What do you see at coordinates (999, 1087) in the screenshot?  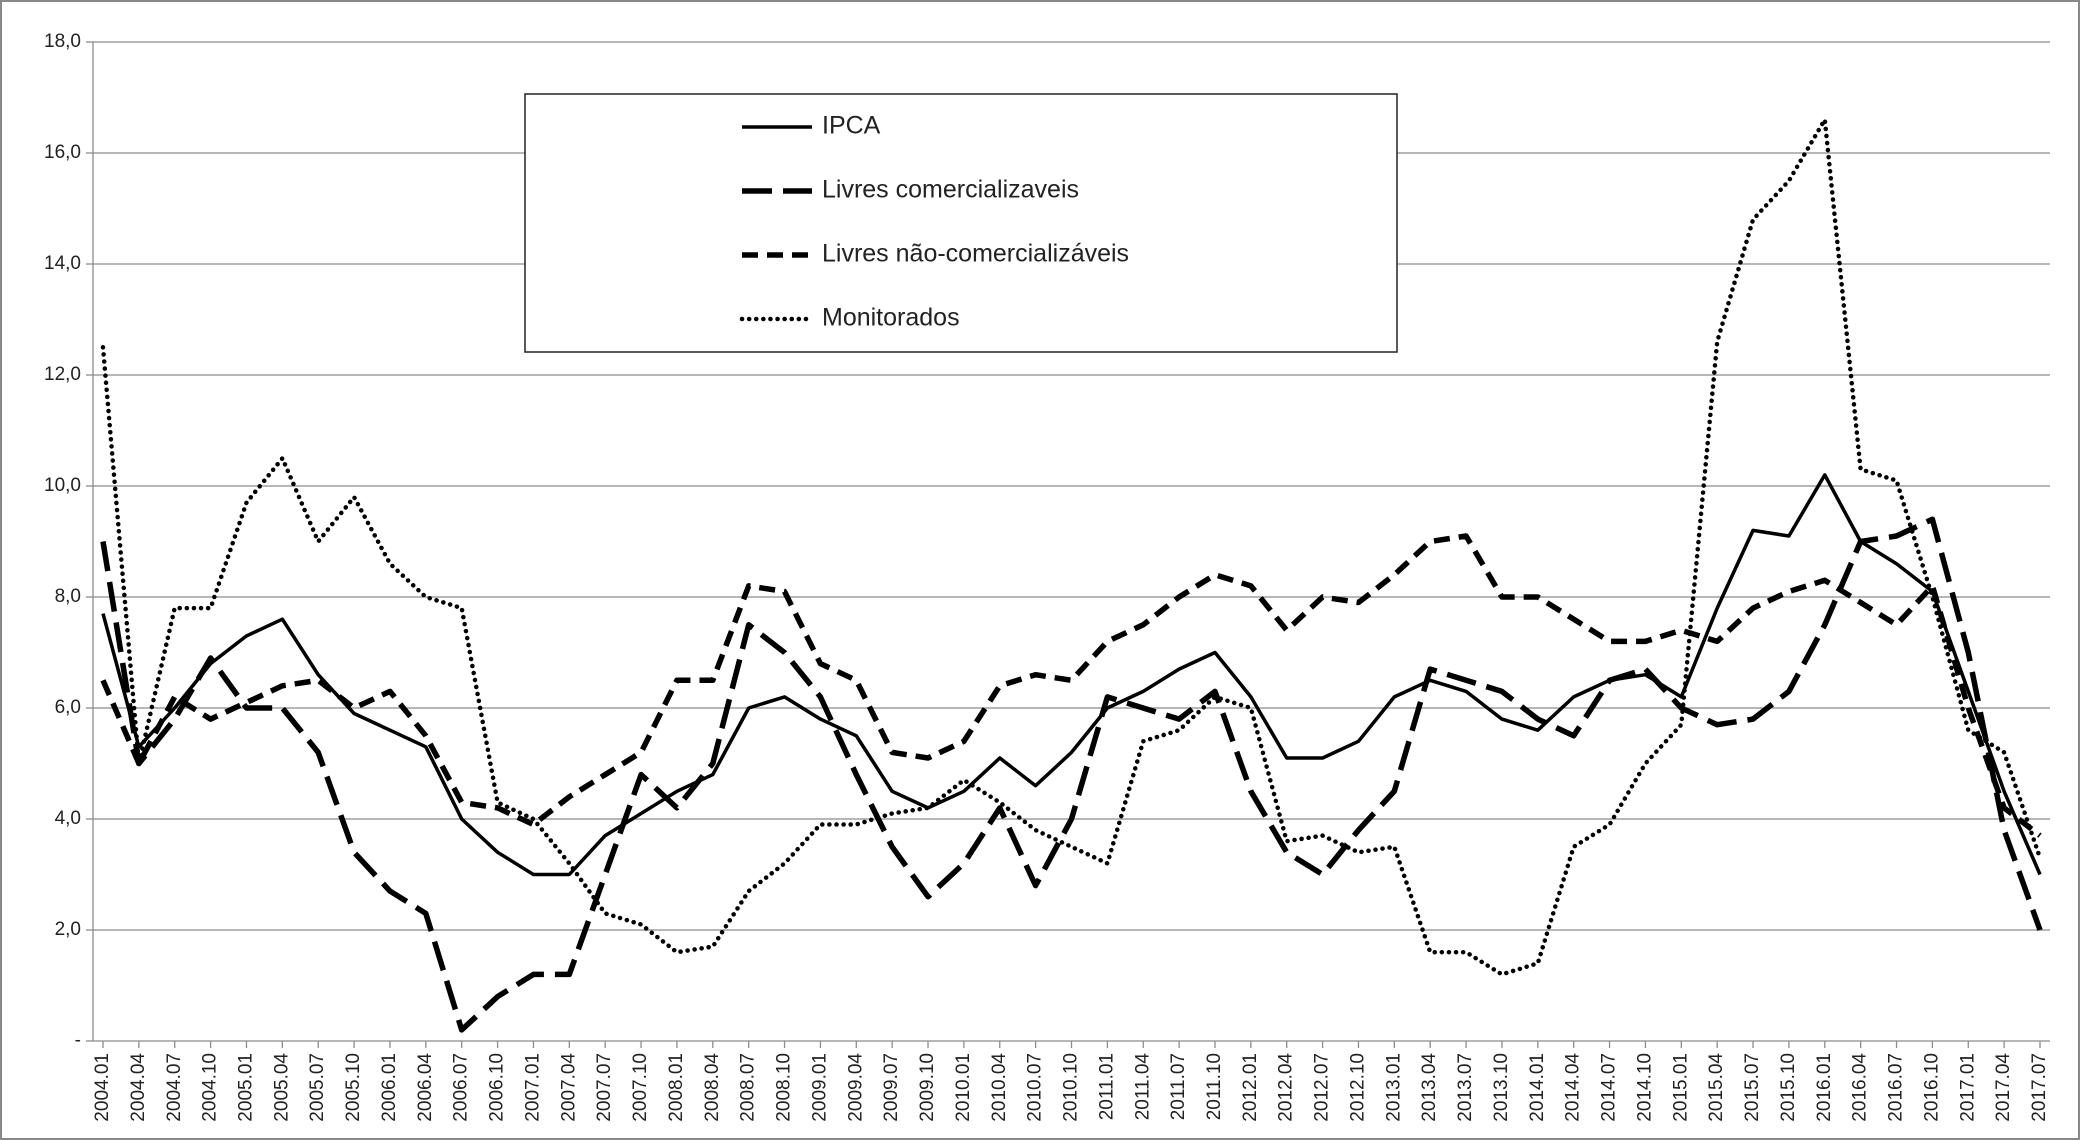 I see `x-tick-label: 2010.04` at bounding box center [999, 1087].